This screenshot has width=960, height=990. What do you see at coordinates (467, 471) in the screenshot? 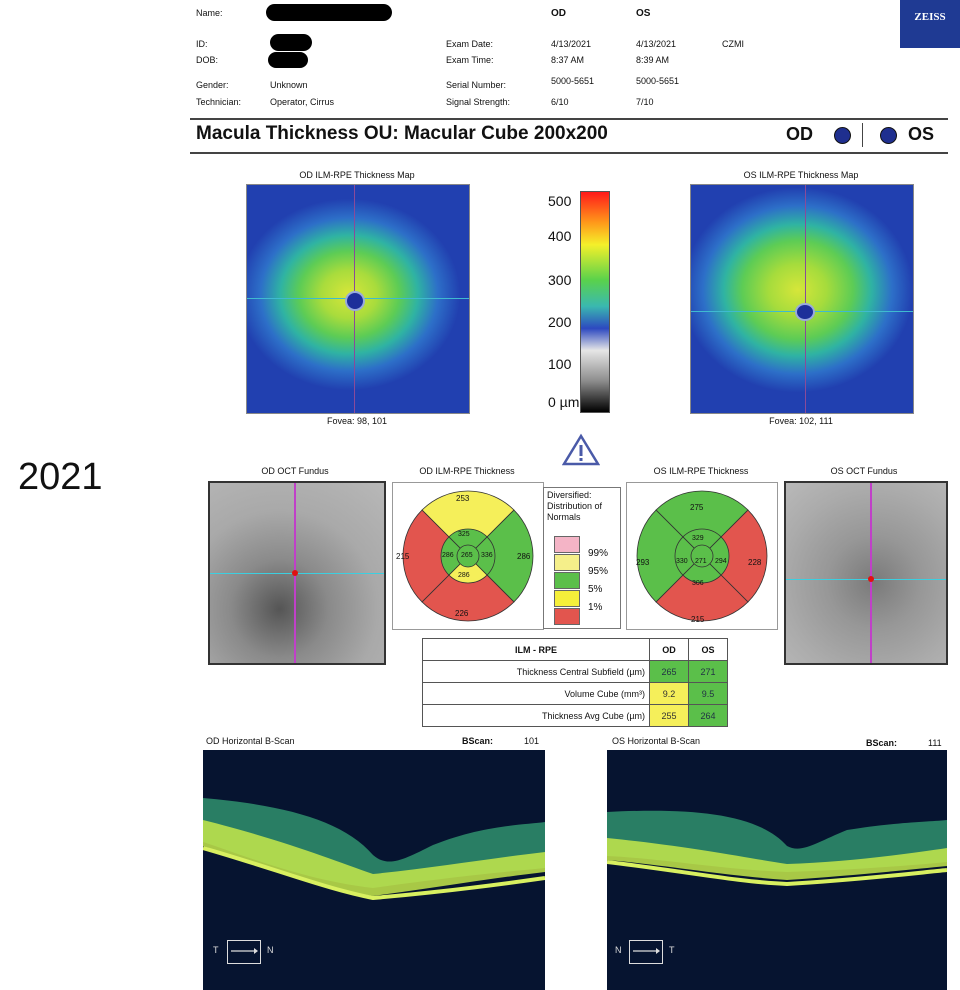
I see `od-etdrs-title: OD ILM-RPE Thickness` at bounding box center [467, 471].